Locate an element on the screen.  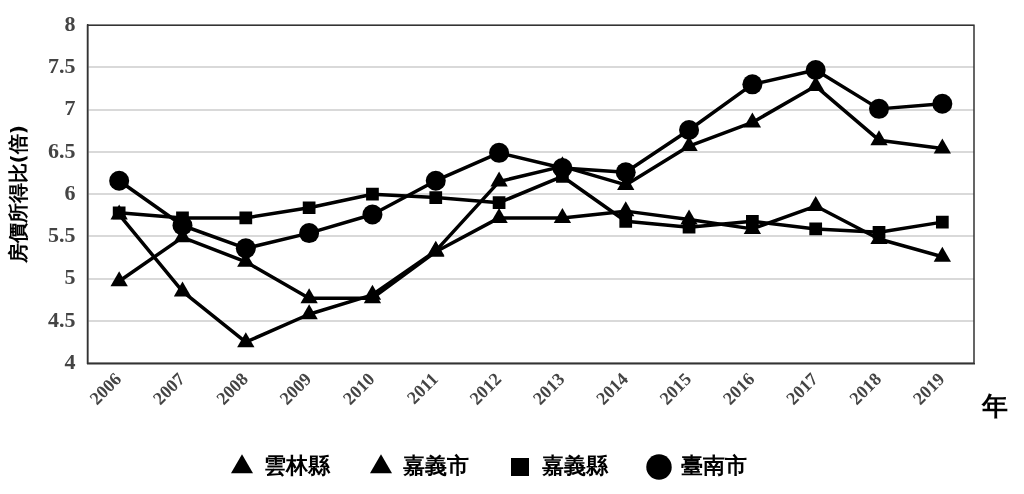
y-tick-label: 7.5 is located at coordinates (62, 66).